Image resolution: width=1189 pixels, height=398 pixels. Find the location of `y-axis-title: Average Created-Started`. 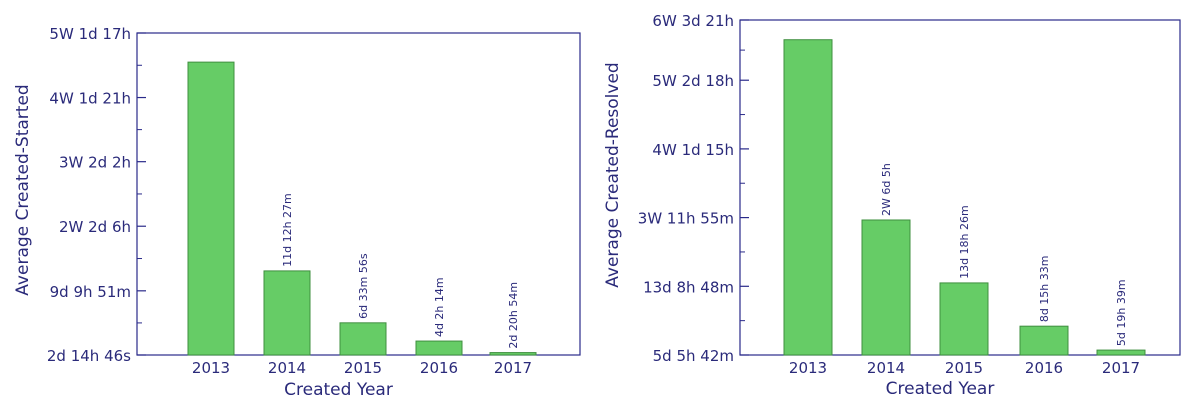

y-axis-title: Average Created-Started is located at coordinates (23, 189).